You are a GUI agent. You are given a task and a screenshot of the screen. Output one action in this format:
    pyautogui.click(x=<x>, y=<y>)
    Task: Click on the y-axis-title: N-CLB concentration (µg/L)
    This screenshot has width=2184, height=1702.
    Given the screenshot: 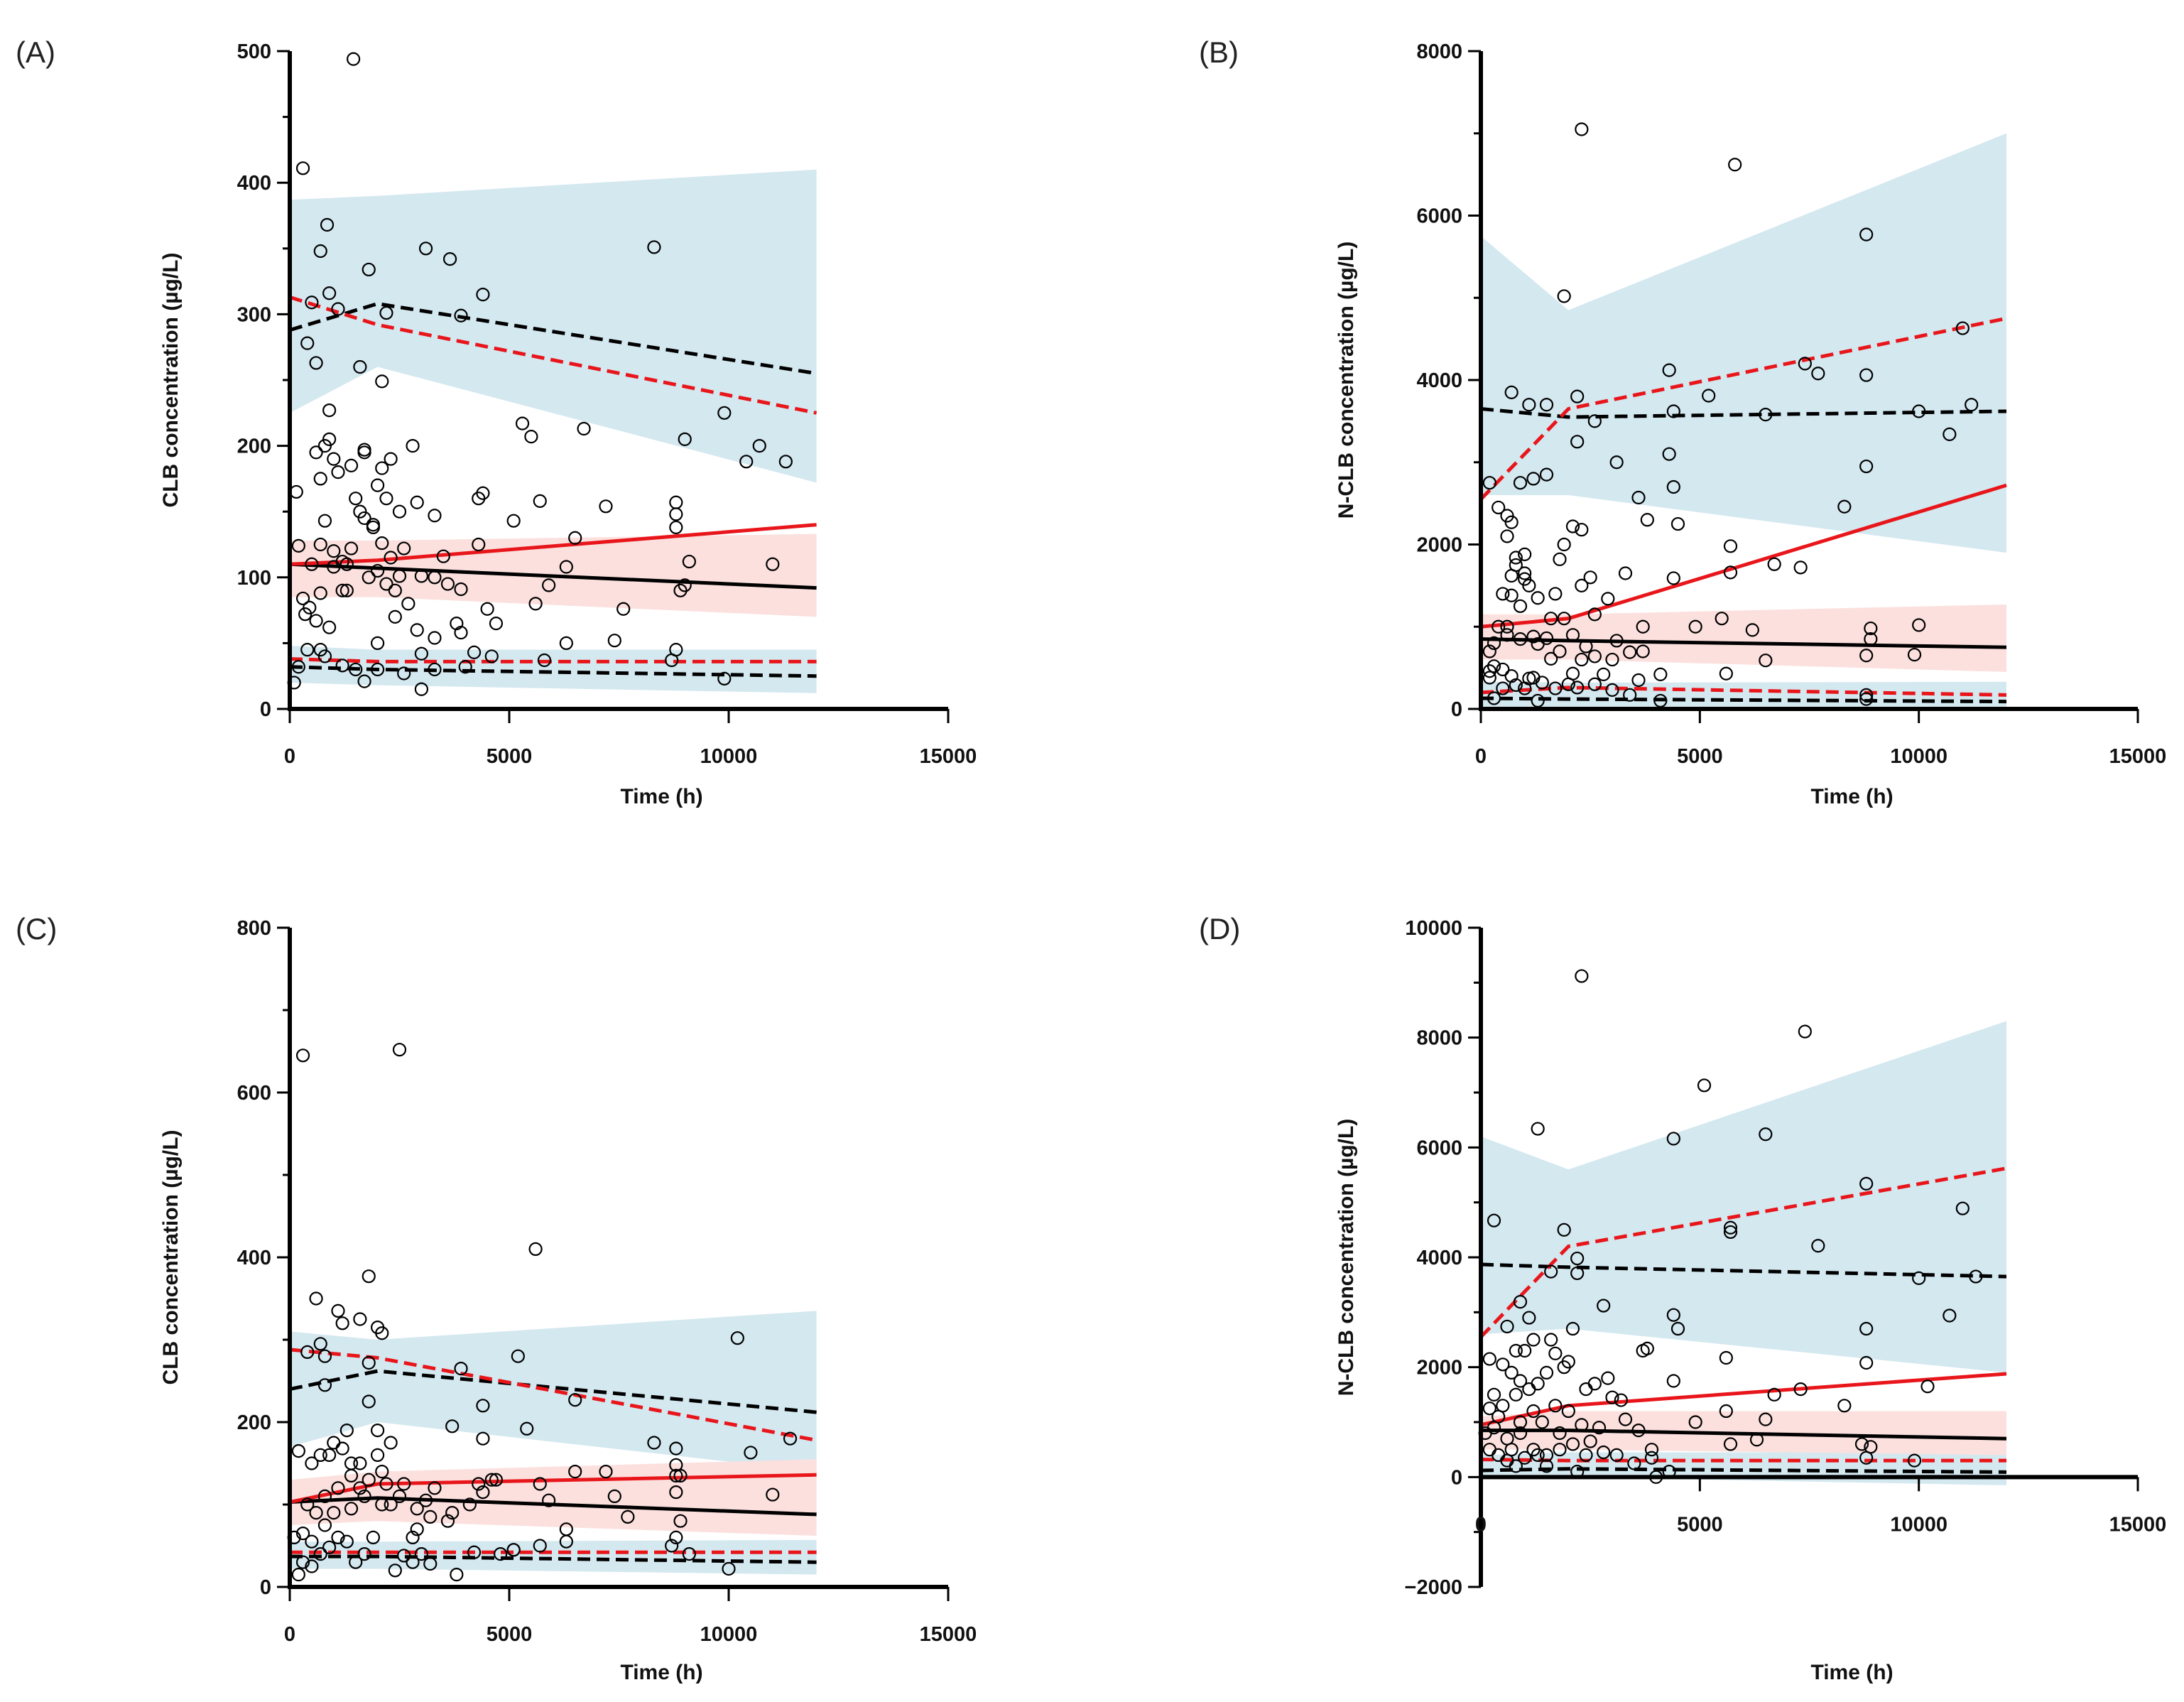 What is the action you would take?
    pyautogui.click(x=1346, y=381)
    